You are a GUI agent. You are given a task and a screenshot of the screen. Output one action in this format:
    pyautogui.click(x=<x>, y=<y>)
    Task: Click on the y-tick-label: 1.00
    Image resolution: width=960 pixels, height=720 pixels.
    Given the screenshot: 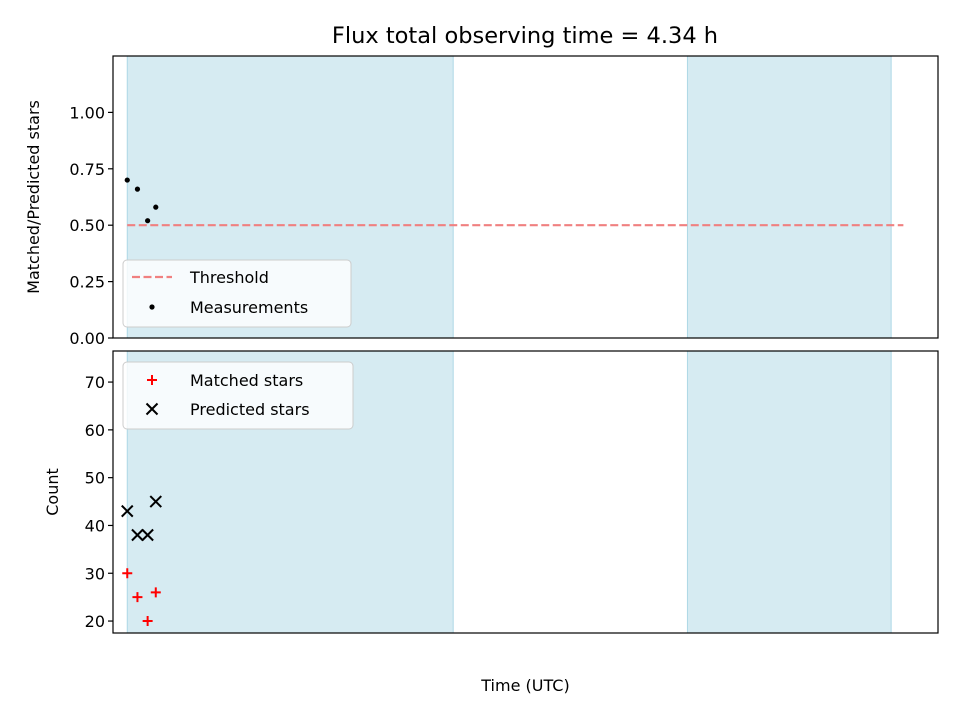 What is the action you would take?
    pyautogui.click(x=87, y=112)
    